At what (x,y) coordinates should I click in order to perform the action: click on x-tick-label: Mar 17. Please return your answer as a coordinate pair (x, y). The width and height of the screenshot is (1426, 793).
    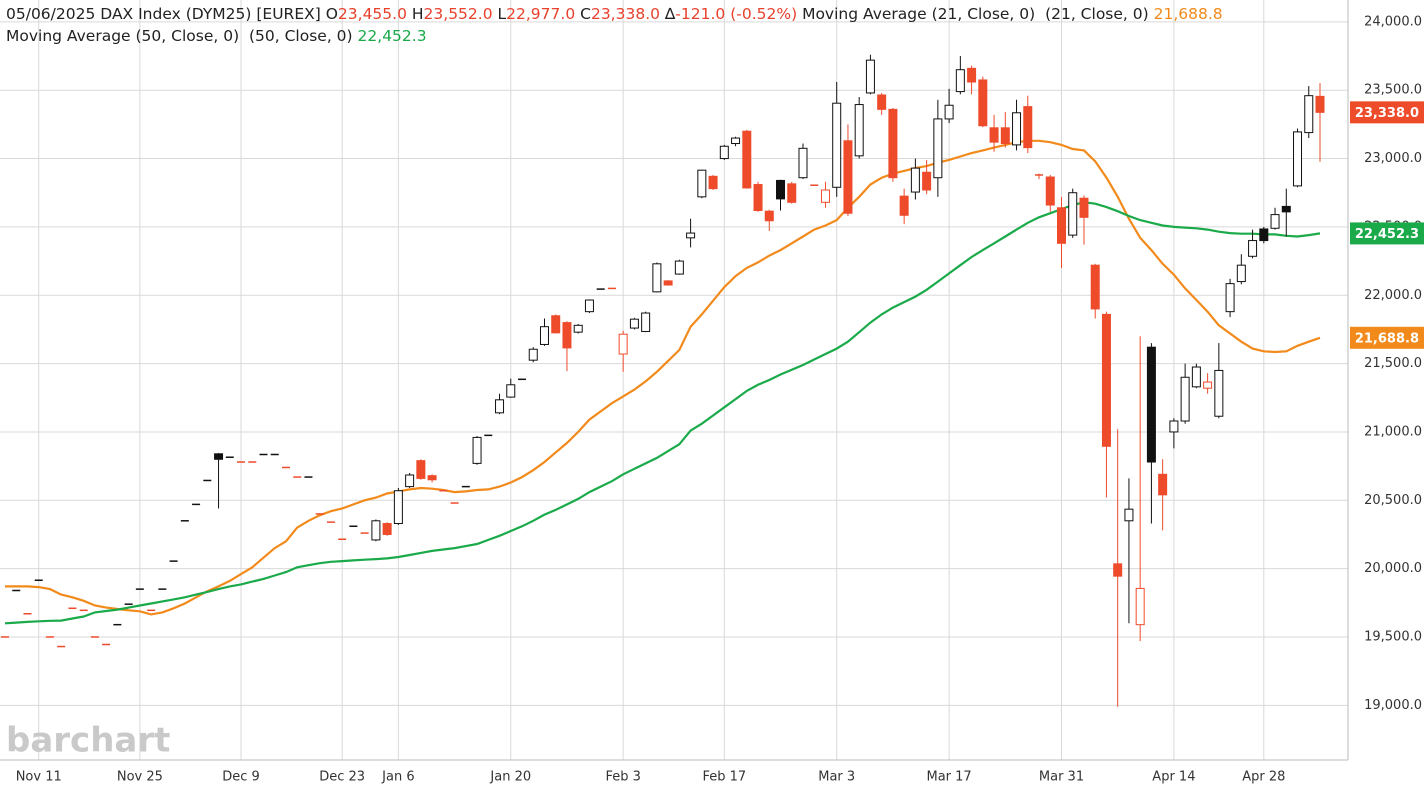
    Looking at the image, I should click on (949, 777).